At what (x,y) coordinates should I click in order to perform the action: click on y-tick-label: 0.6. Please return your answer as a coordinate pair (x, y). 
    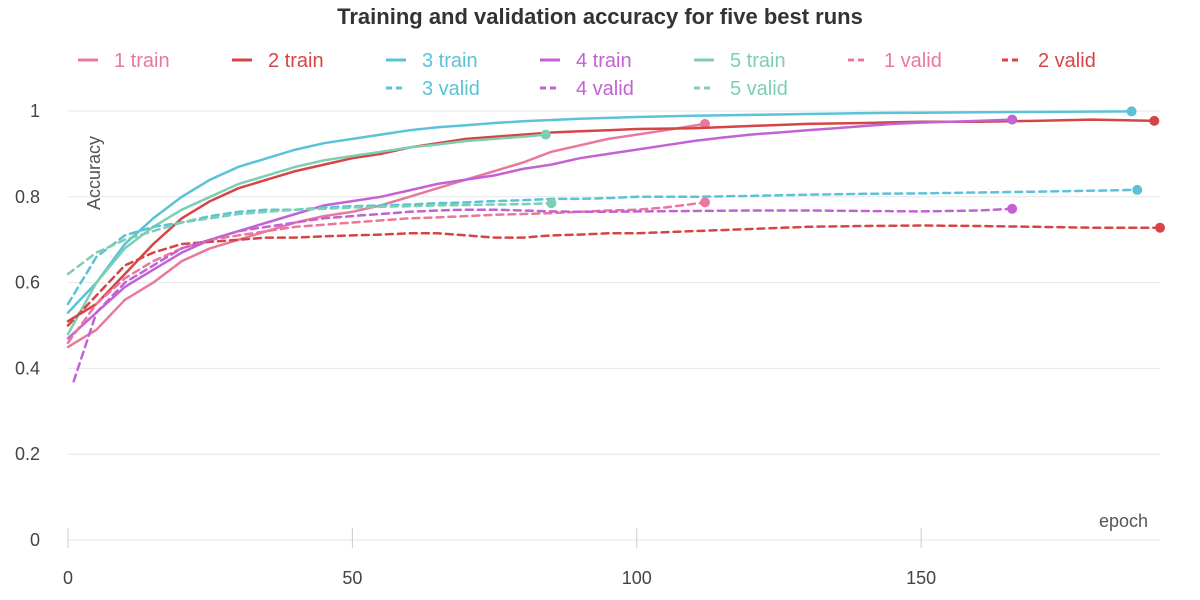
    Looking at the image, I should click on (27, 283).